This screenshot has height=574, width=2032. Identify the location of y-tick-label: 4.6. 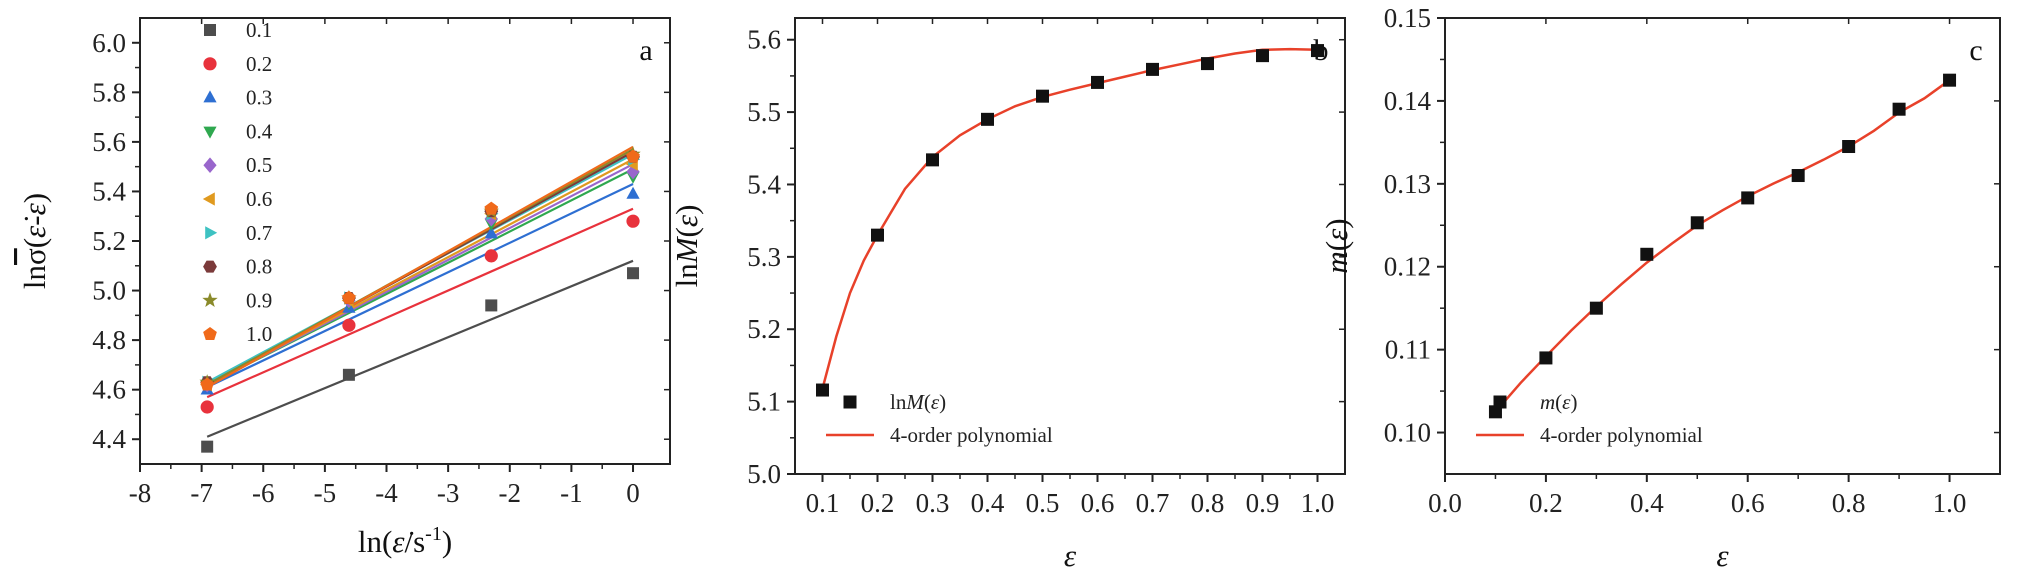
(109, 390).